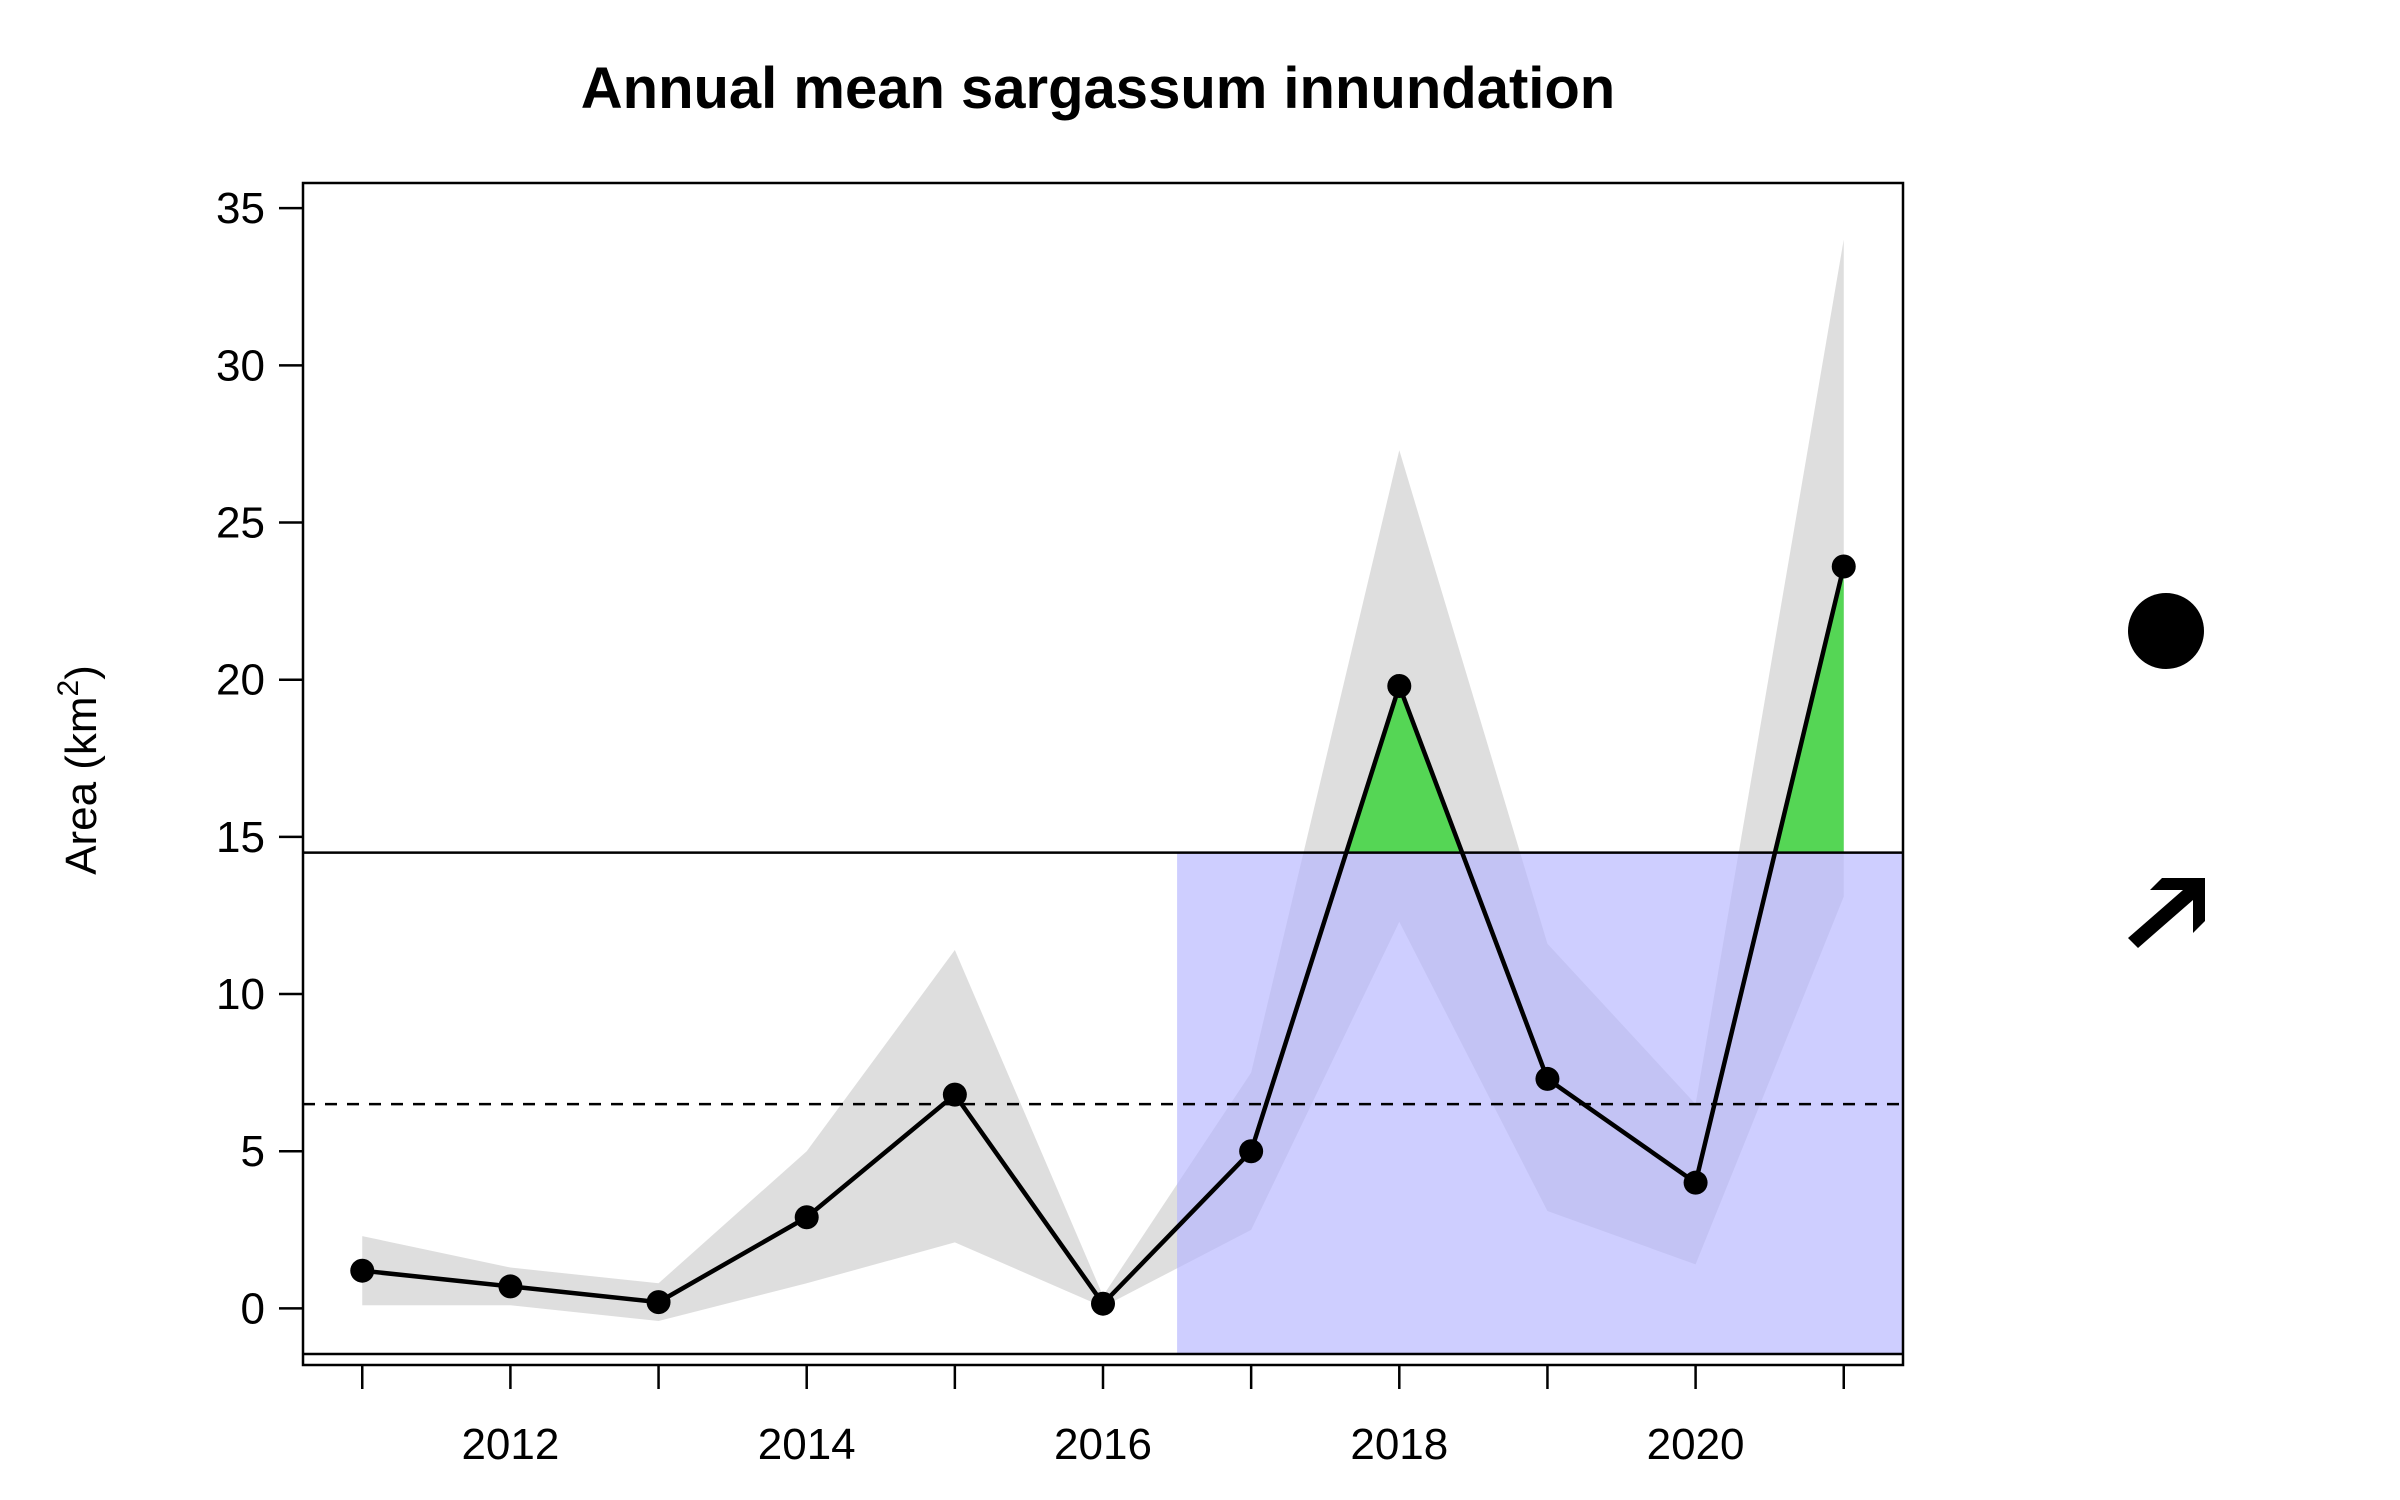 The height and width of the screenshot is (1500, 2400). I want to click on y-tick-label: 0, so click(253, 1308).